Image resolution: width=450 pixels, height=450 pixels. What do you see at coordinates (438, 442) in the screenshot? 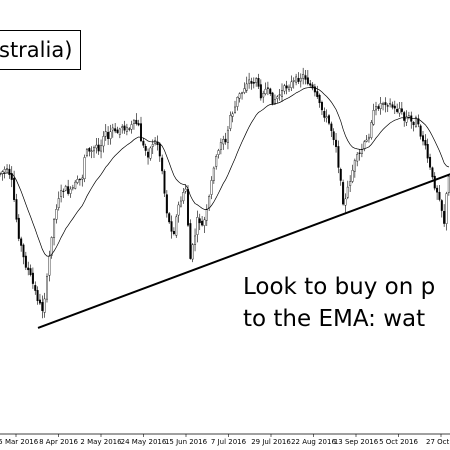
I see `x-tick-label: 27 Oct 2` at bounding box center [438, 442].